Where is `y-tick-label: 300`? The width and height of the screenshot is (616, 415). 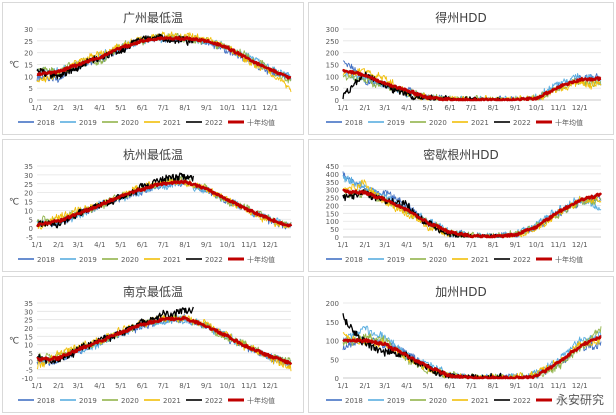
y-tick-label: 300 is located at coordinates (332, 30).